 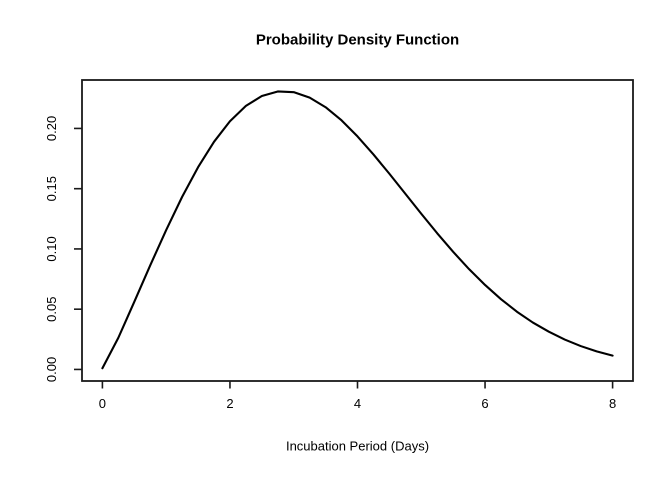 I want to click on y-tick-label: 0.20, so click(x=51, y=128).